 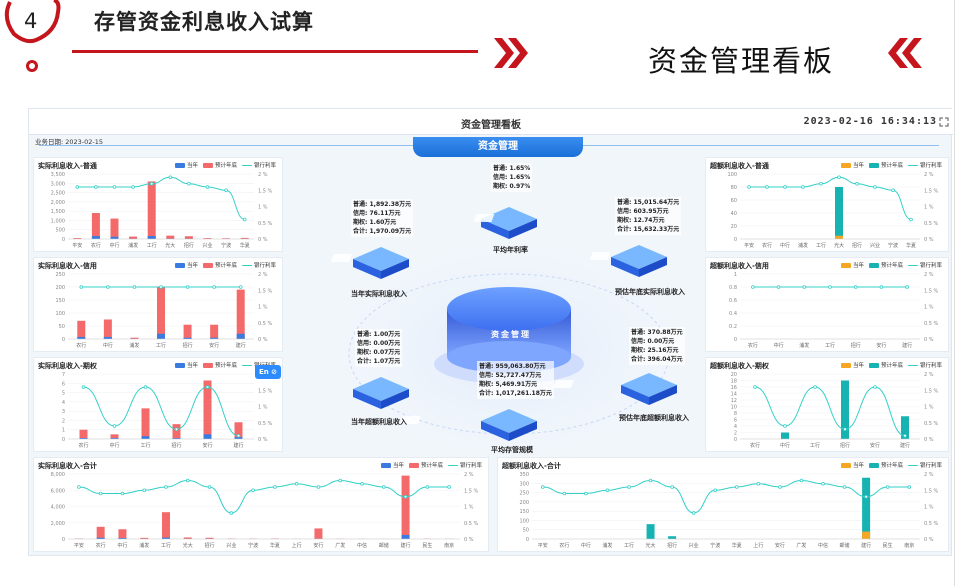 What do you see at coordinates (268, 372) in the screenshot?
I see `language-toggle: En ⊘` at bounding box center [268, 372].